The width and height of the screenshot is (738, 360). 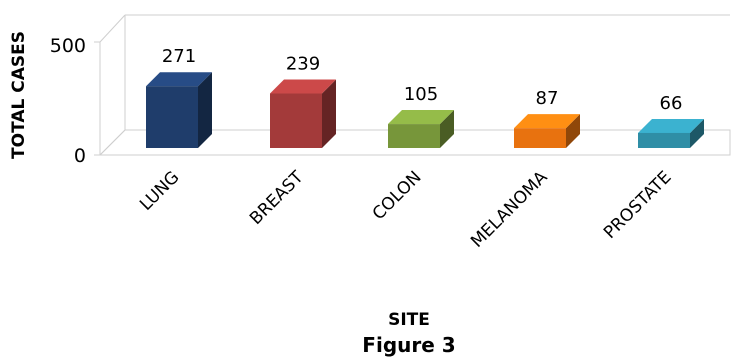 I want to click on figure-caption: Figure 3, so click(x=408, y=345).